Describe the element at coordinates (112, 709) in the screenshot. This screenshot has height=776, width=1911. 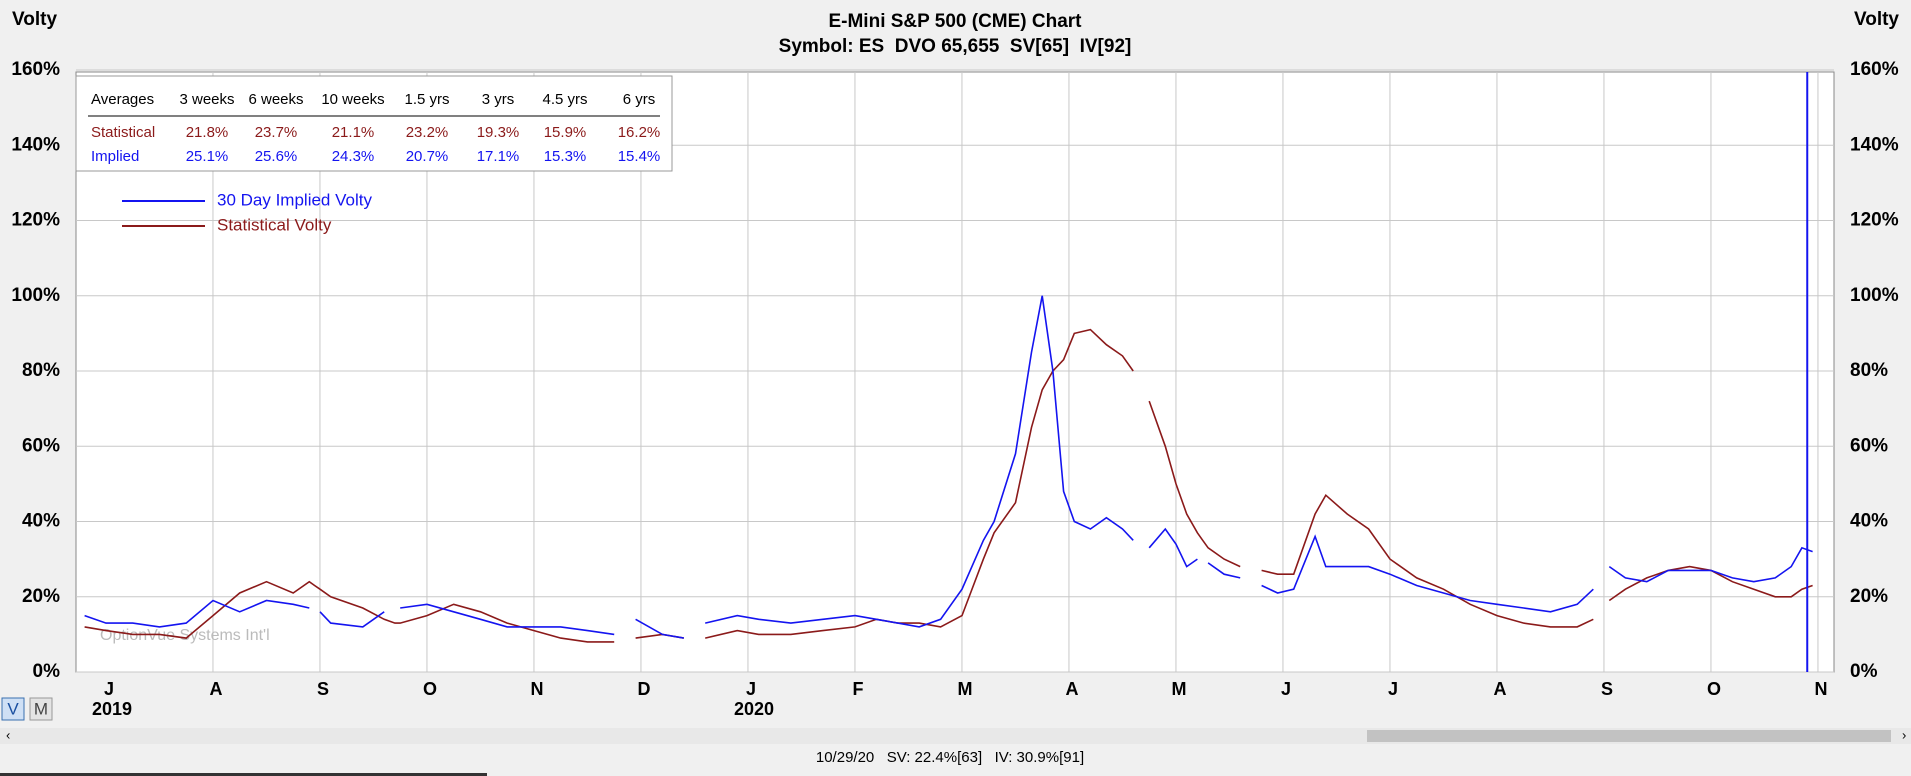
I see `year-label: 2019` at that location.